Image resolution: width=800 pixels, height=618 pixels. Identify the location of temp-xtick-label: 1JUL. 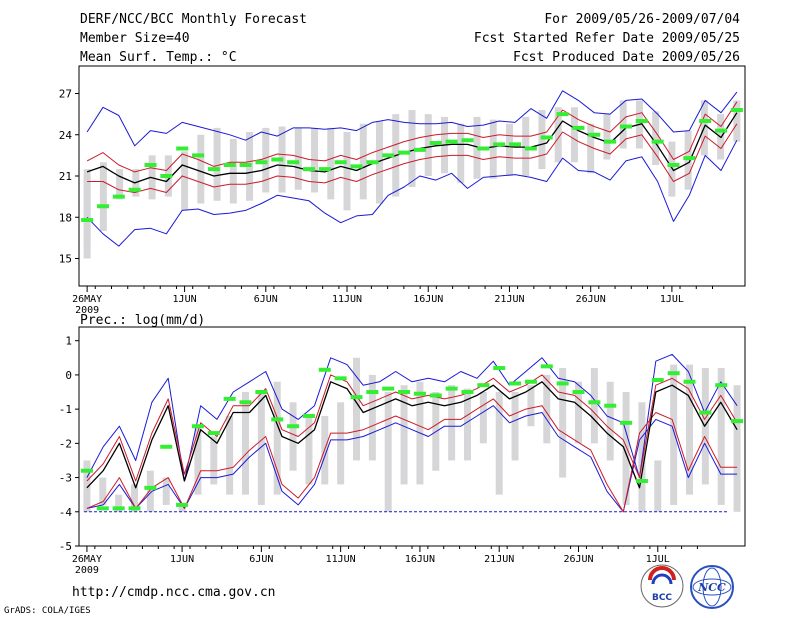
(672, 299).